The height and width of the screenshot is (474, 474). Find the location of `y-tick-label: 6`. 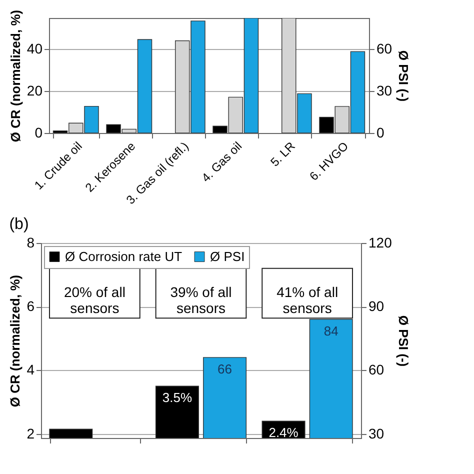

y-tick-label: 6 is located at coordinates (30, 306).